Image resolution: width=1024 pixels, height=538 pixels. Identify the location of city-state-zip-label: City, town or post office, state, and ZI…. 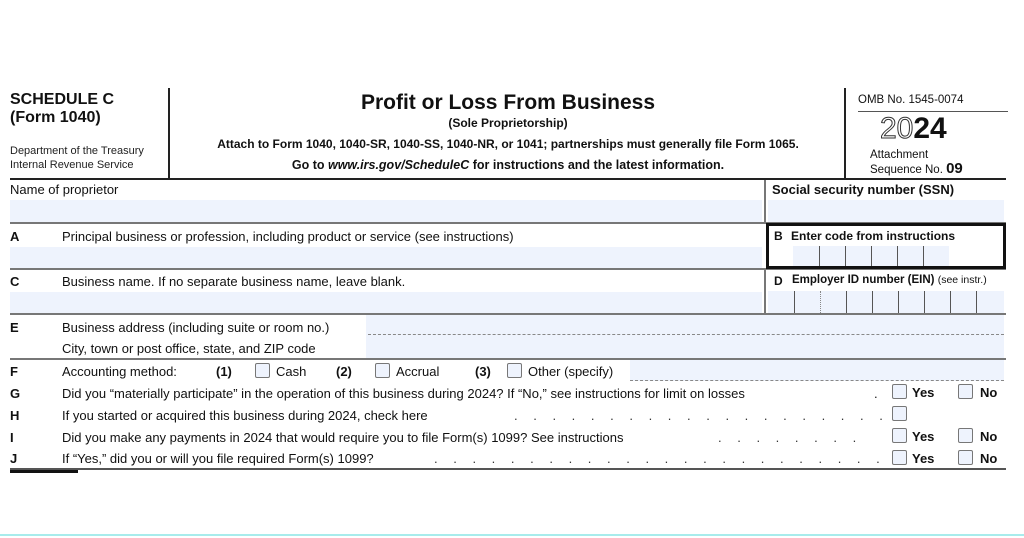
(189, 348).